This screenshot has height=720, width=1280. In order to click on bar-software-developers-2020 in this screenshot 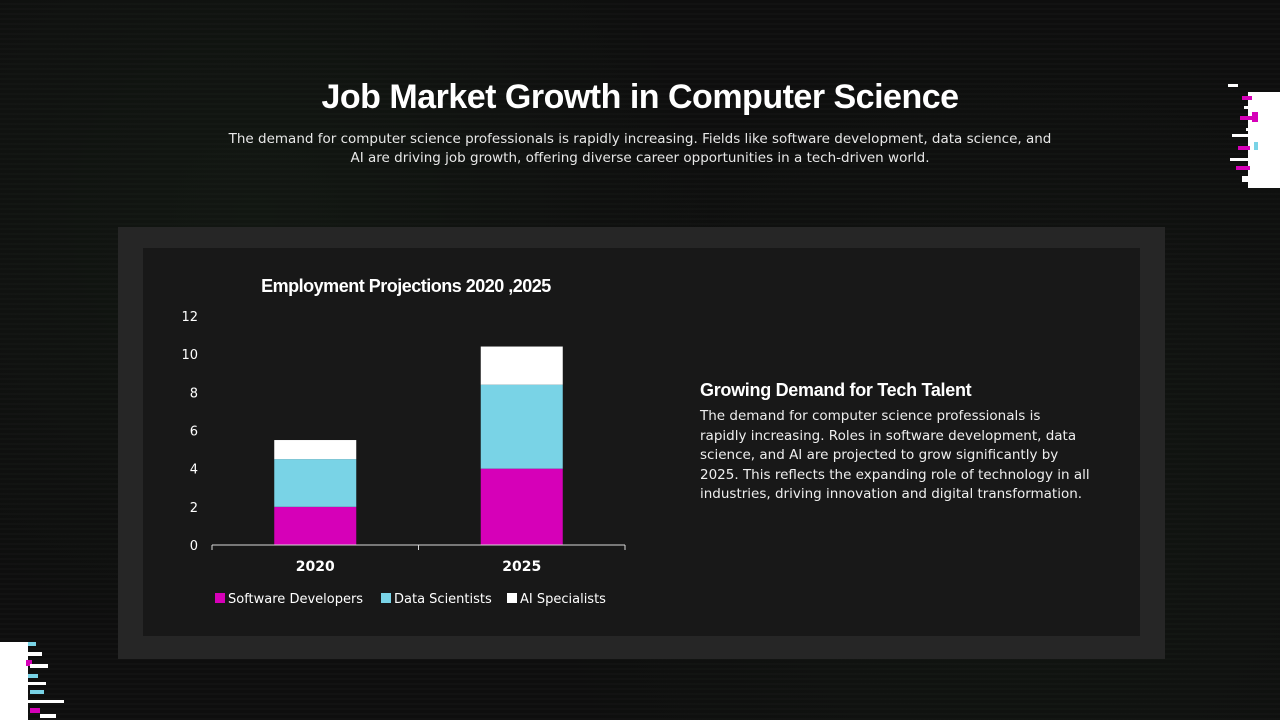, I will do `click(315, 525)`.